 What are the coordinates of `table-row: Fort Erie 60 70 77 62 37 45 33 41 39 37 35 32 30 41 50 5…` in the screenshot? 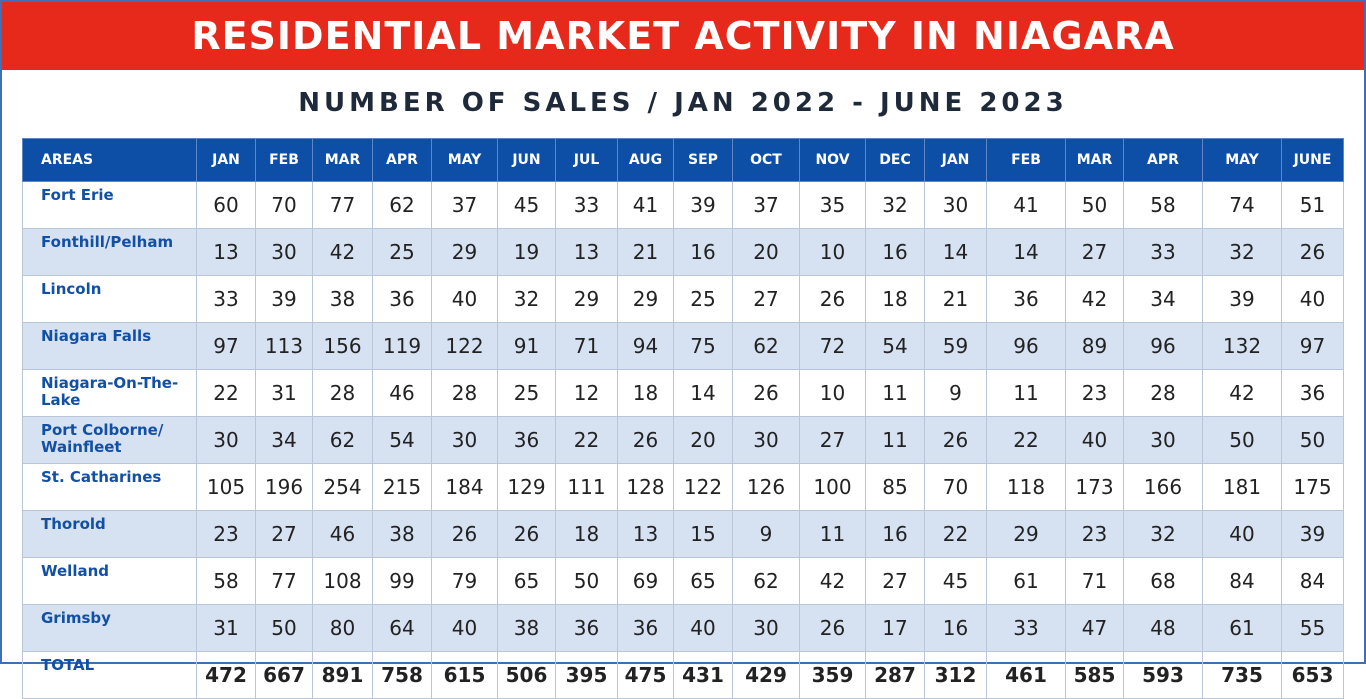 It's located at (683, 205).